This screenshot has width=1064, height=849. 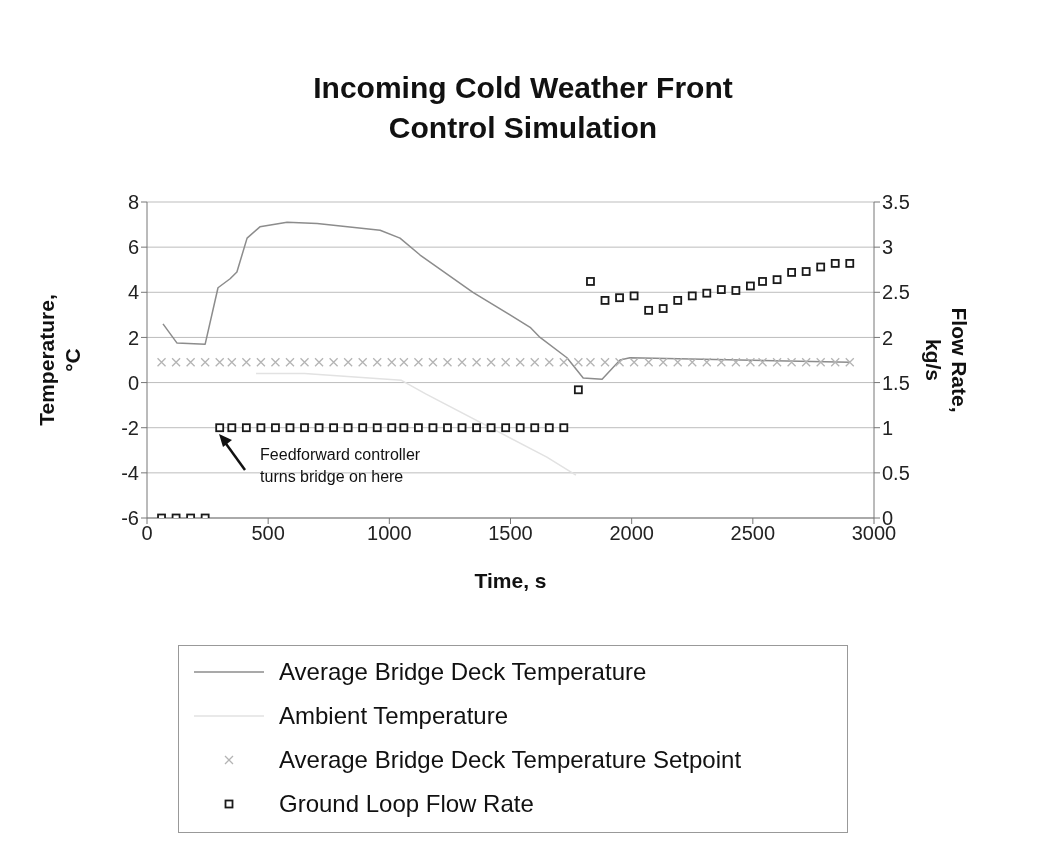 I want to click on y-axis-title: Temperature, °C, so click(x=59, y=360).